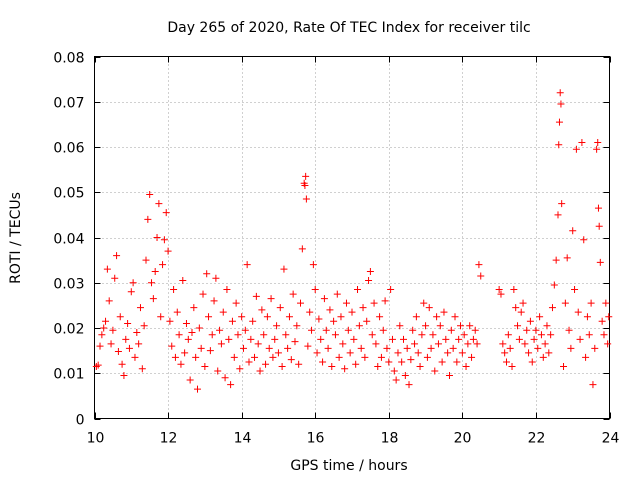  What do you see at coordinates (169, 439) in the screenshot?
I see `x-tick-label: 12` at bounding box center [169, 439].